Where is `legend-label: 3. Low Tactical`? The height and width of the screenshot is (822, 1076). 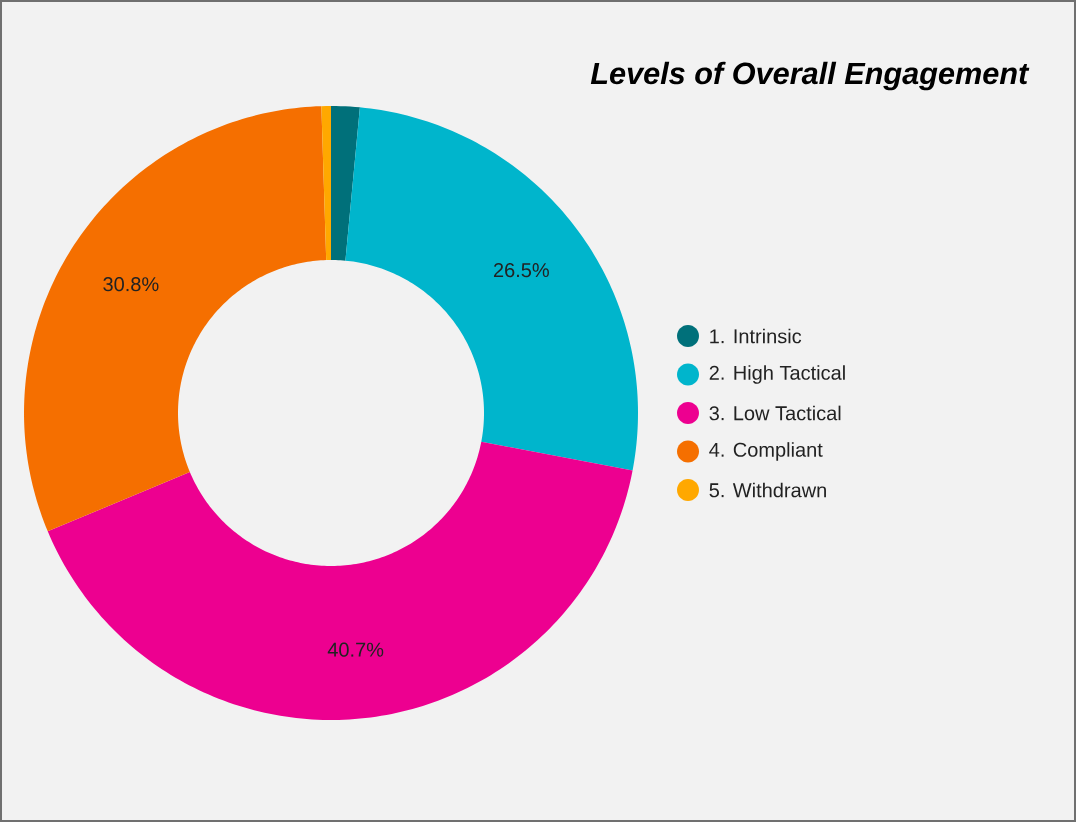 legend-label: 3. Low Tactical is located at coordinates (775, 413).